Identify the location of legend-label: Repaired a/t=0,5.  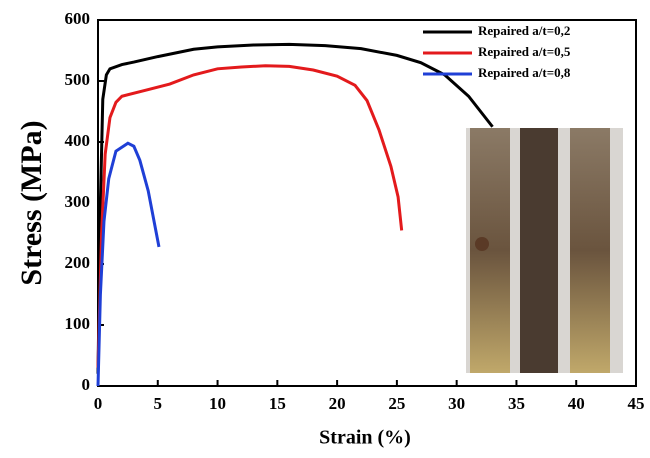
(524, 51).